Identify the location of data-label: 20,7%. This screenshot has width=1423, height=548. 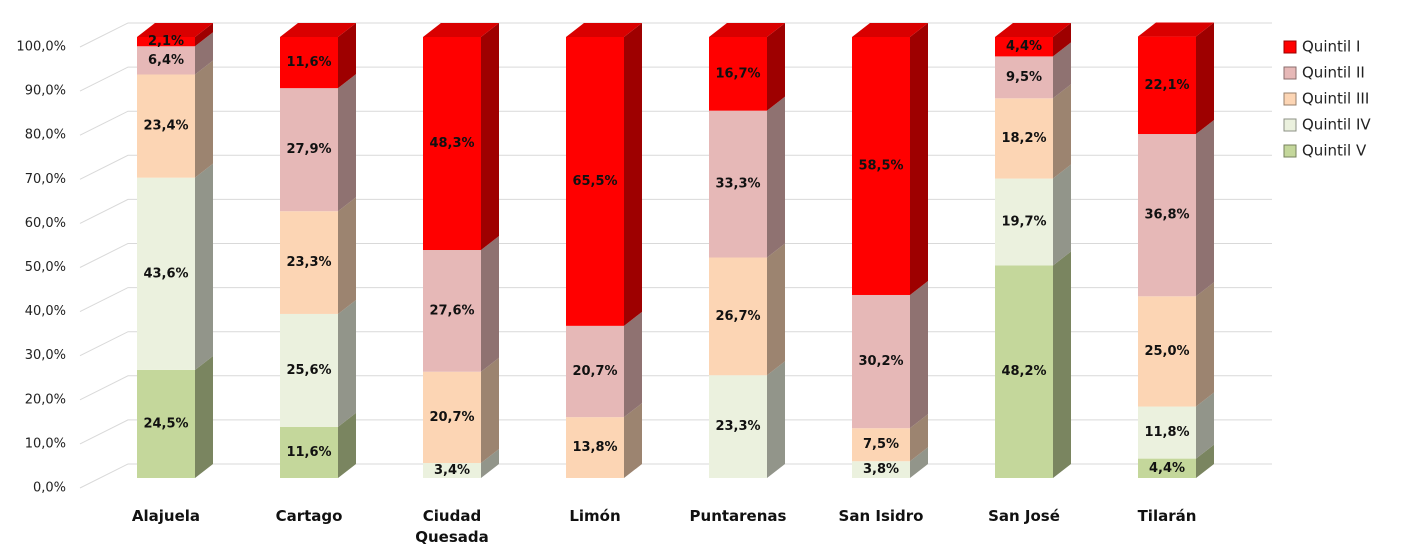
(451, 417).